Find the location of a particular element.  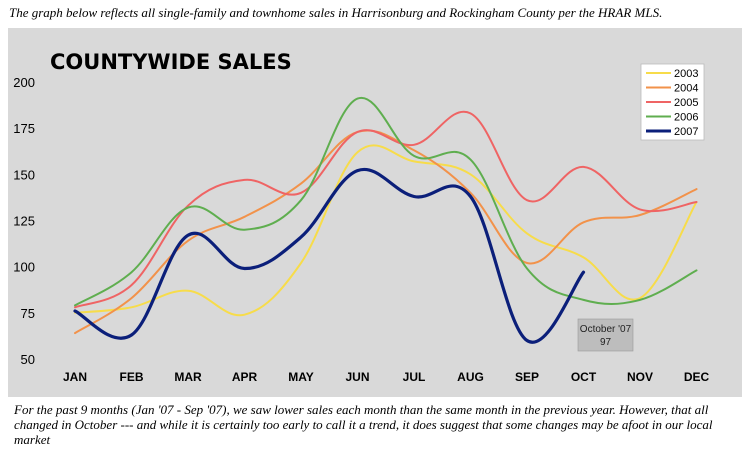

x-tick-label: APR is located at coordinates (245, 377).